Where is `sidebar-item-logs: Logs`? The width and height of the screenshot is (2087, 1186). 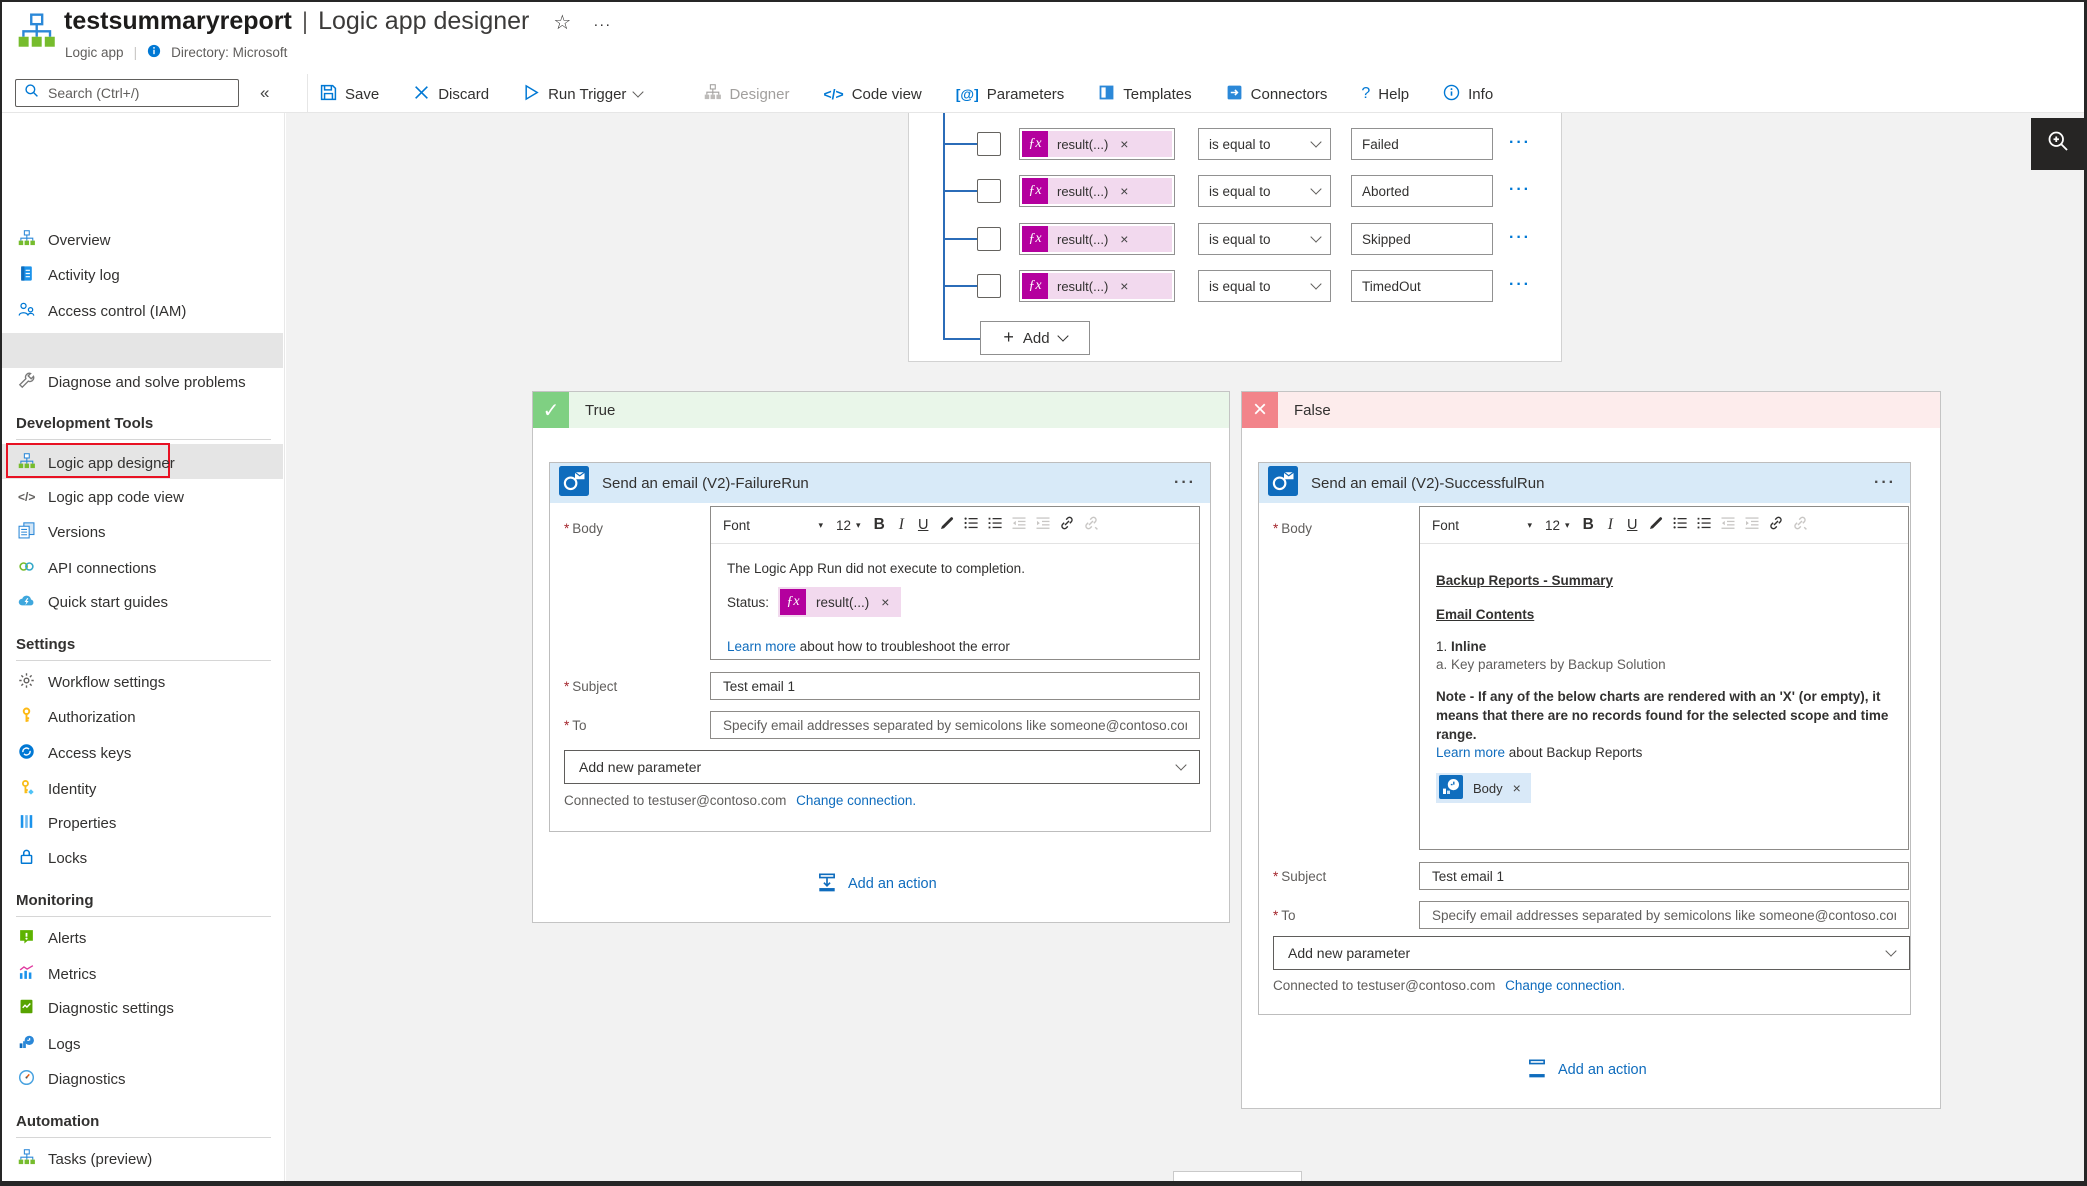 sidebar-item-logs: Logs is located at coordinates (142, 1044).